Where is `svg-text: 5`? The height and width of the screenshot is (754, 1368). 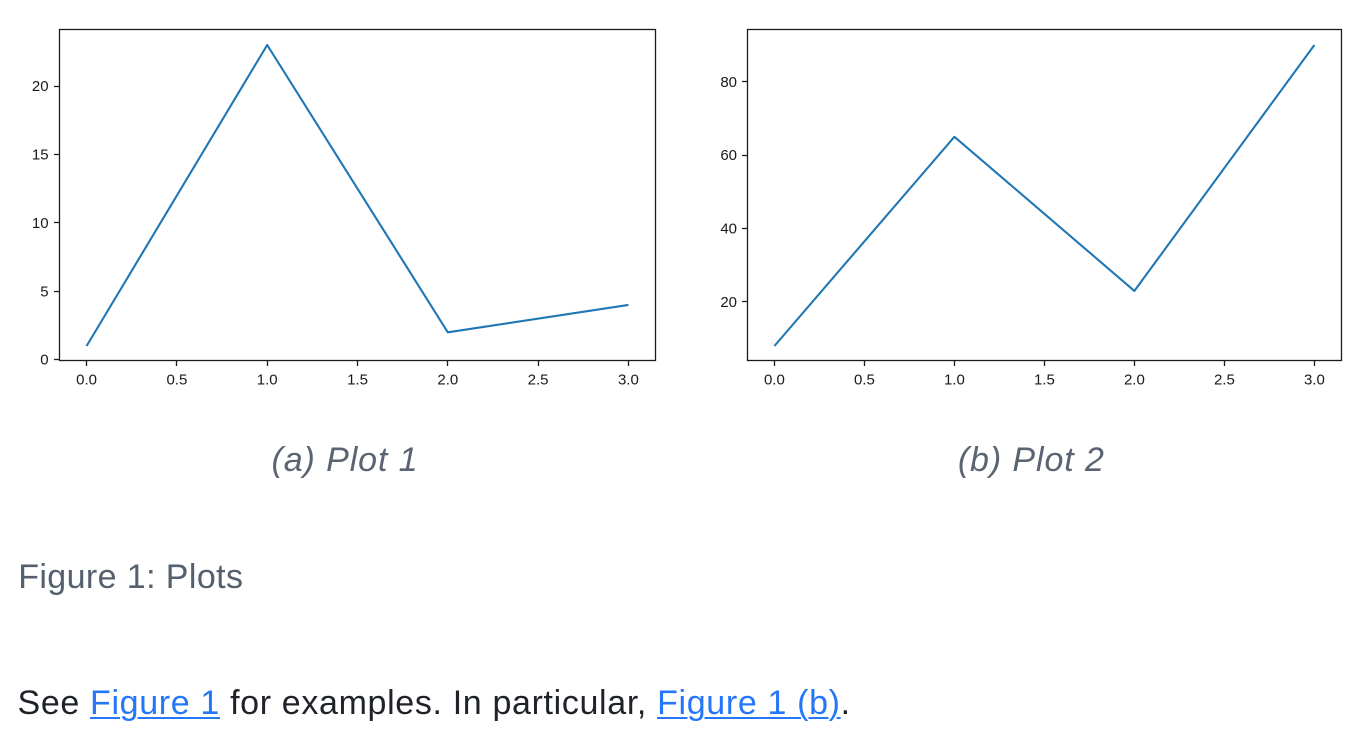
svg-text: 5 is located at coordinates (44, 291).